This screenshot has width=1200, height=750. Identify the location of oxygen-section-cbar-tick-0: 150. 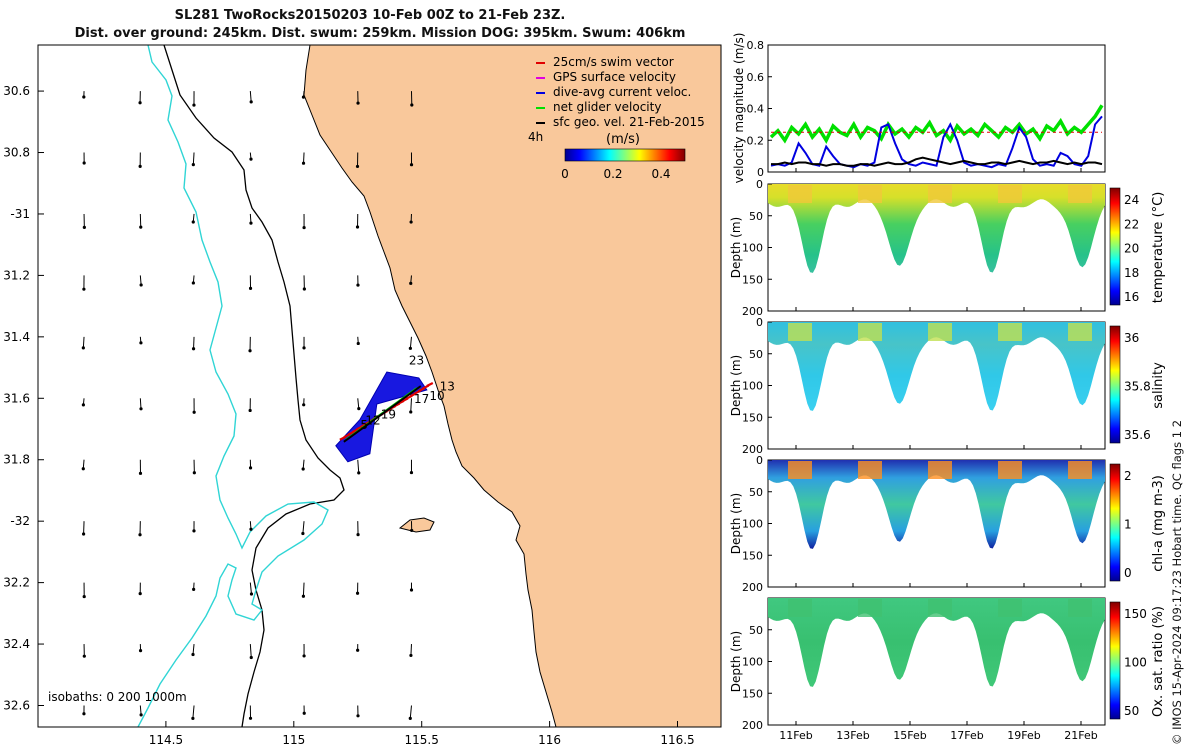
(1135, 614).